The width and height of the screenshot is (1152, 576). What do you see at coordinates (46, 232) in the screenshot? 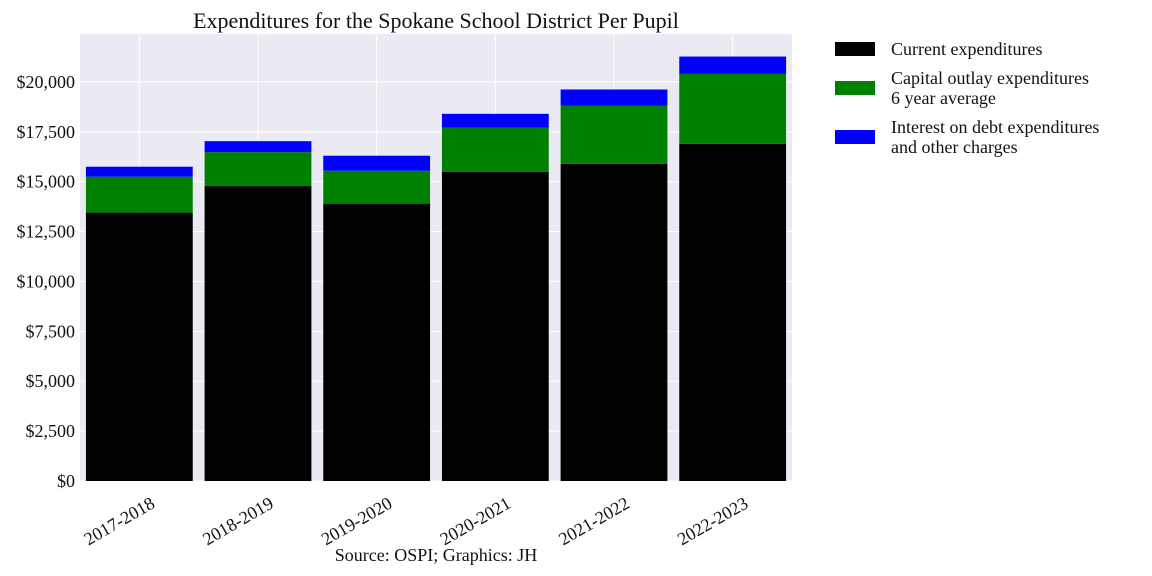
I see `y-tick-label: $12,500` at bounding box center [46, 232].